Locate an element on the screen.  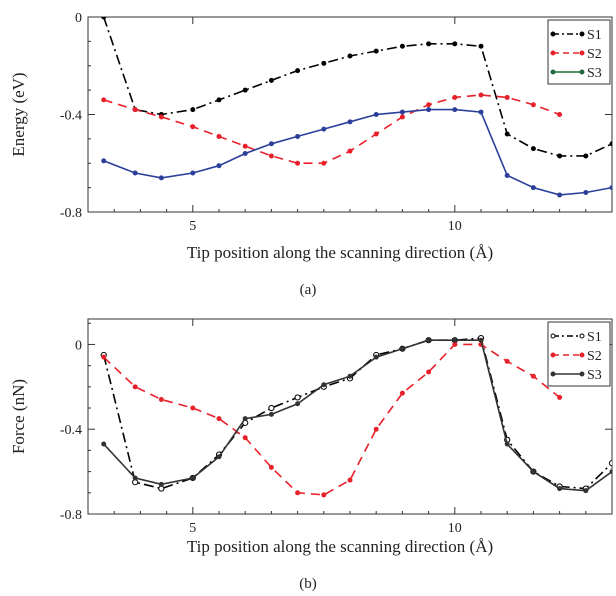
panel-caption: (a) is located at coordinates (308, 290).